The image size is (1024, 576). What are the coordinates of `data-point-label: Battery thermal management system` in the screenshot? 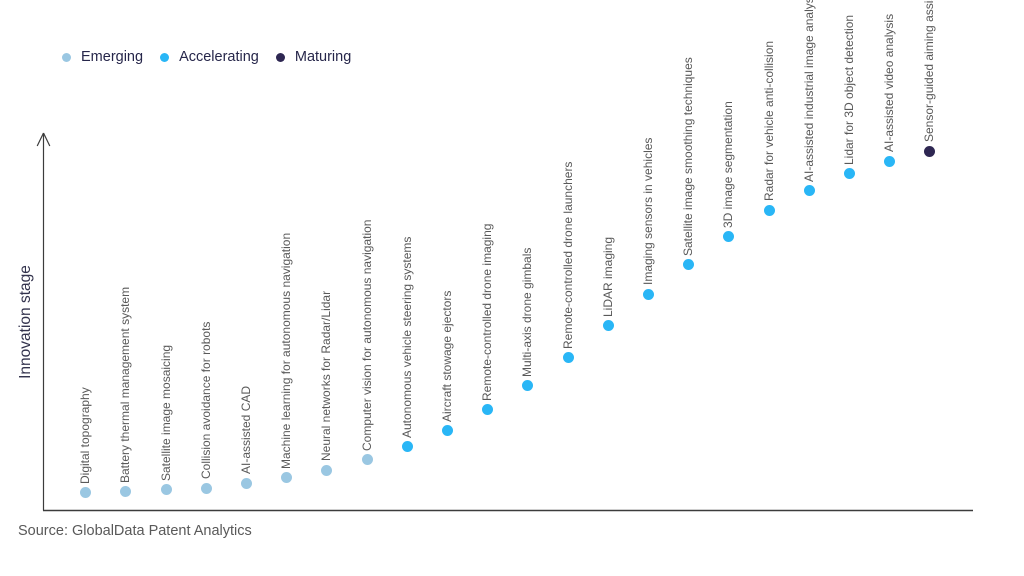 It's located at (125, 384).